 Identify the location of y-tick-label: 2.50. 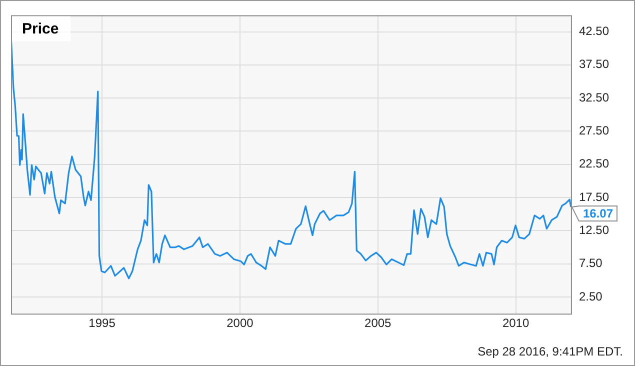
(590, 296).